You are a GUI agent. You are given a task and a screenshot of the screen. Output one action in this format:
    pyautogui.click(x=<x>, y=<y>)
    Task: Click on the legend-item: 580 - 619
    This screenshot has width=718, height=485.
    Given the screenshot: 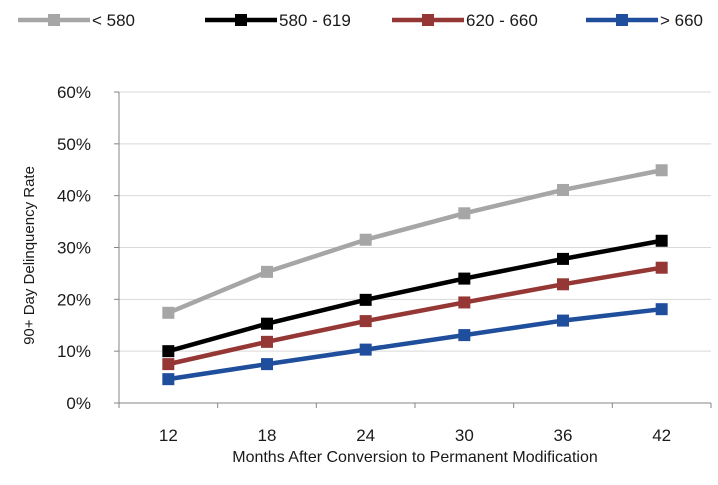 What is the action you would take?
    pyautogui.click(x=278, y=20)
    